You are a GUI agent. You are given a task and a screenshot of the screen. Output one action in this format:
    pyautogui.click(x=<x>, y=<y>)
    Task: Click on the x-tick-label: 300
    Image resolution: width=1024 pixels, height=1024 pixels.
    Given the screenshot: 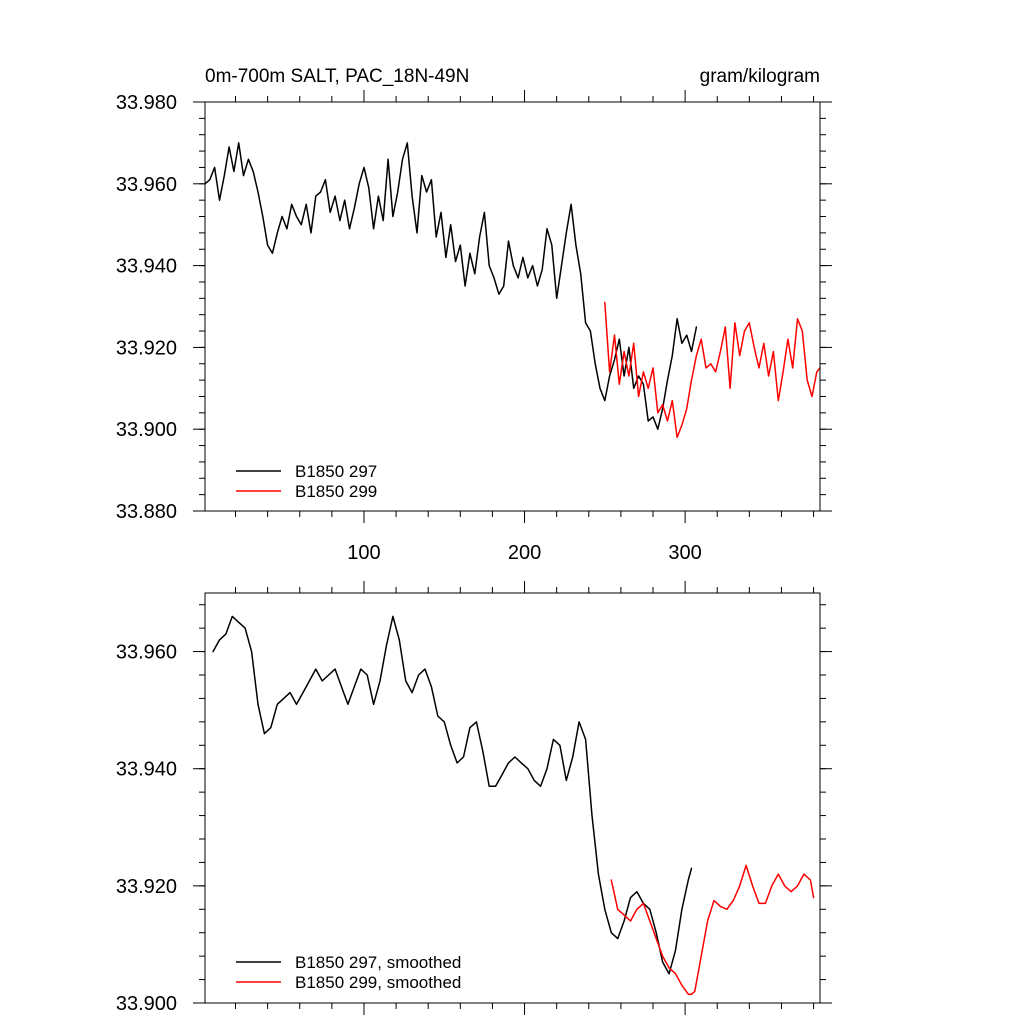 What is the action you would take?
    pyautogui.click(x=684, y=553)
    